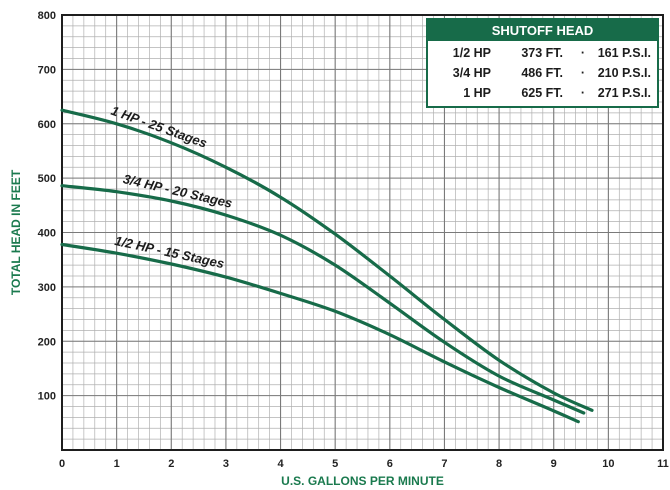 The height and width of the screenshot is (490, 670). Describe the element at coordinates (335, 464) in the screenshot. I see `x-tick-label: 5` at that location.